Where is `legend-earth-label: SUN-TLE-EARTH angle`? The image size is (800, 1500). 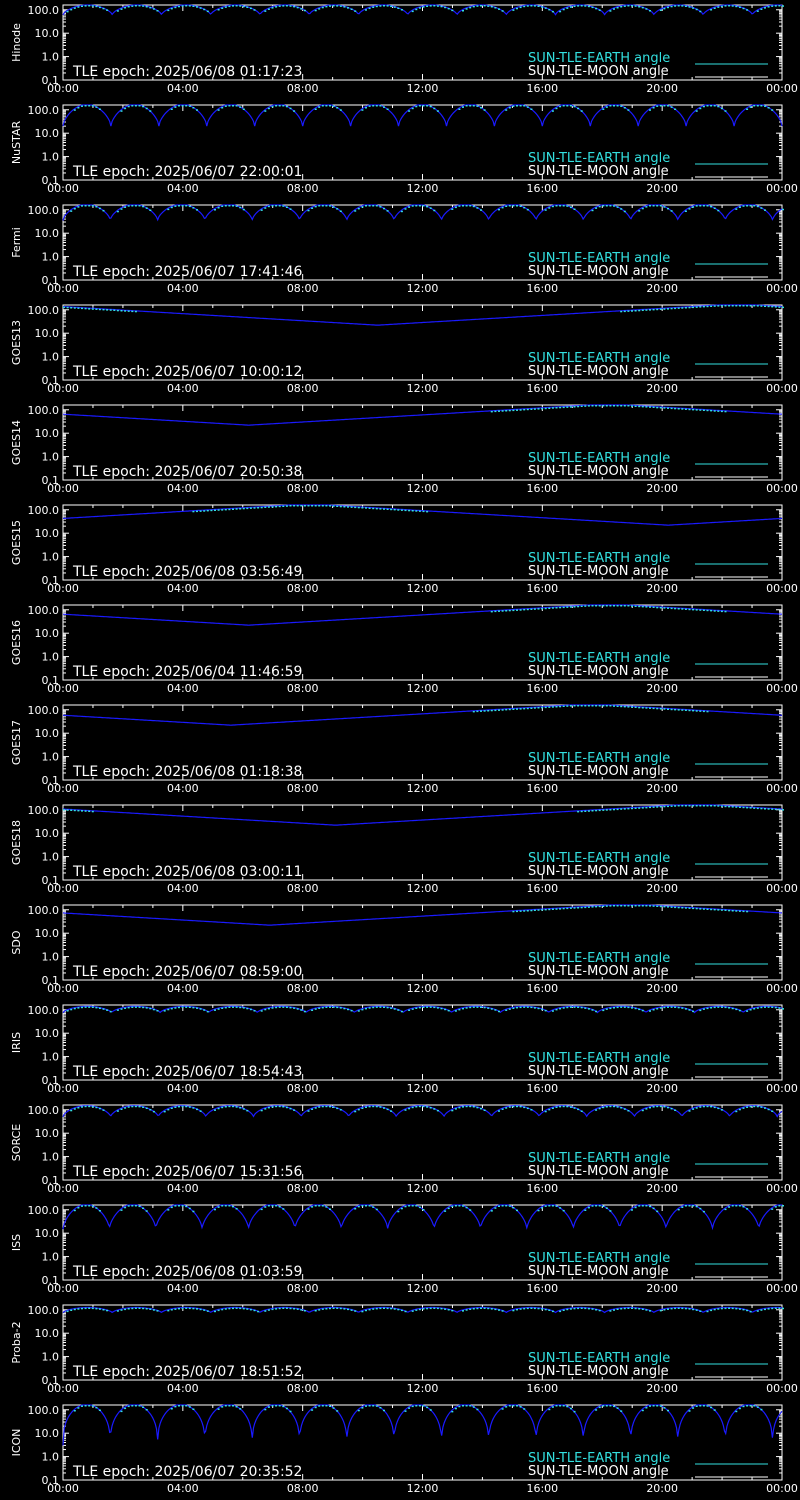 legend-earth-label: SUN-TLE-EARTH angle is located at coordinates (599, 558).